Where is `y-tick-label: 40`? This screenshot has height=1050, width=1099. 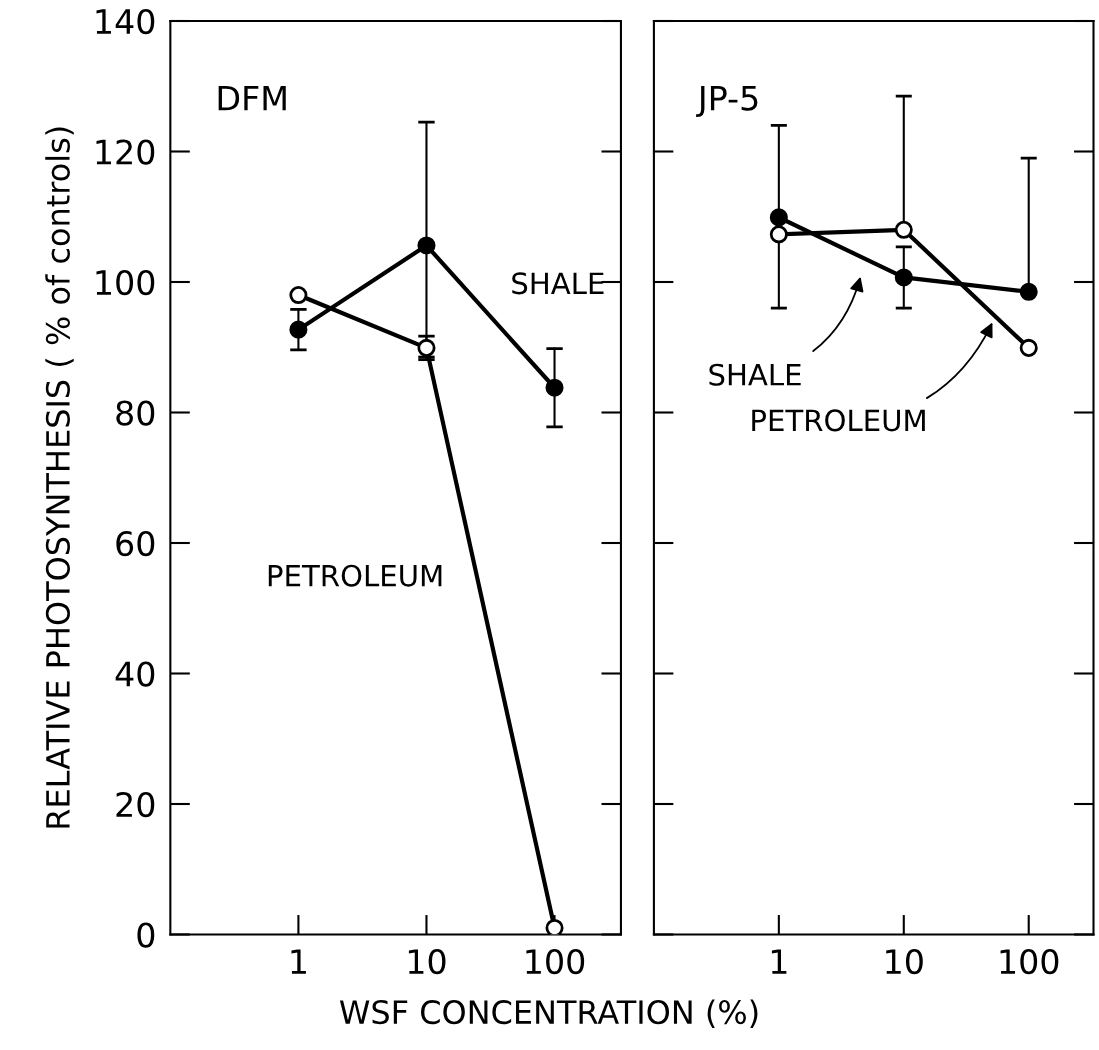 y-tick-label: 40 is located at coordinates (135, 674).